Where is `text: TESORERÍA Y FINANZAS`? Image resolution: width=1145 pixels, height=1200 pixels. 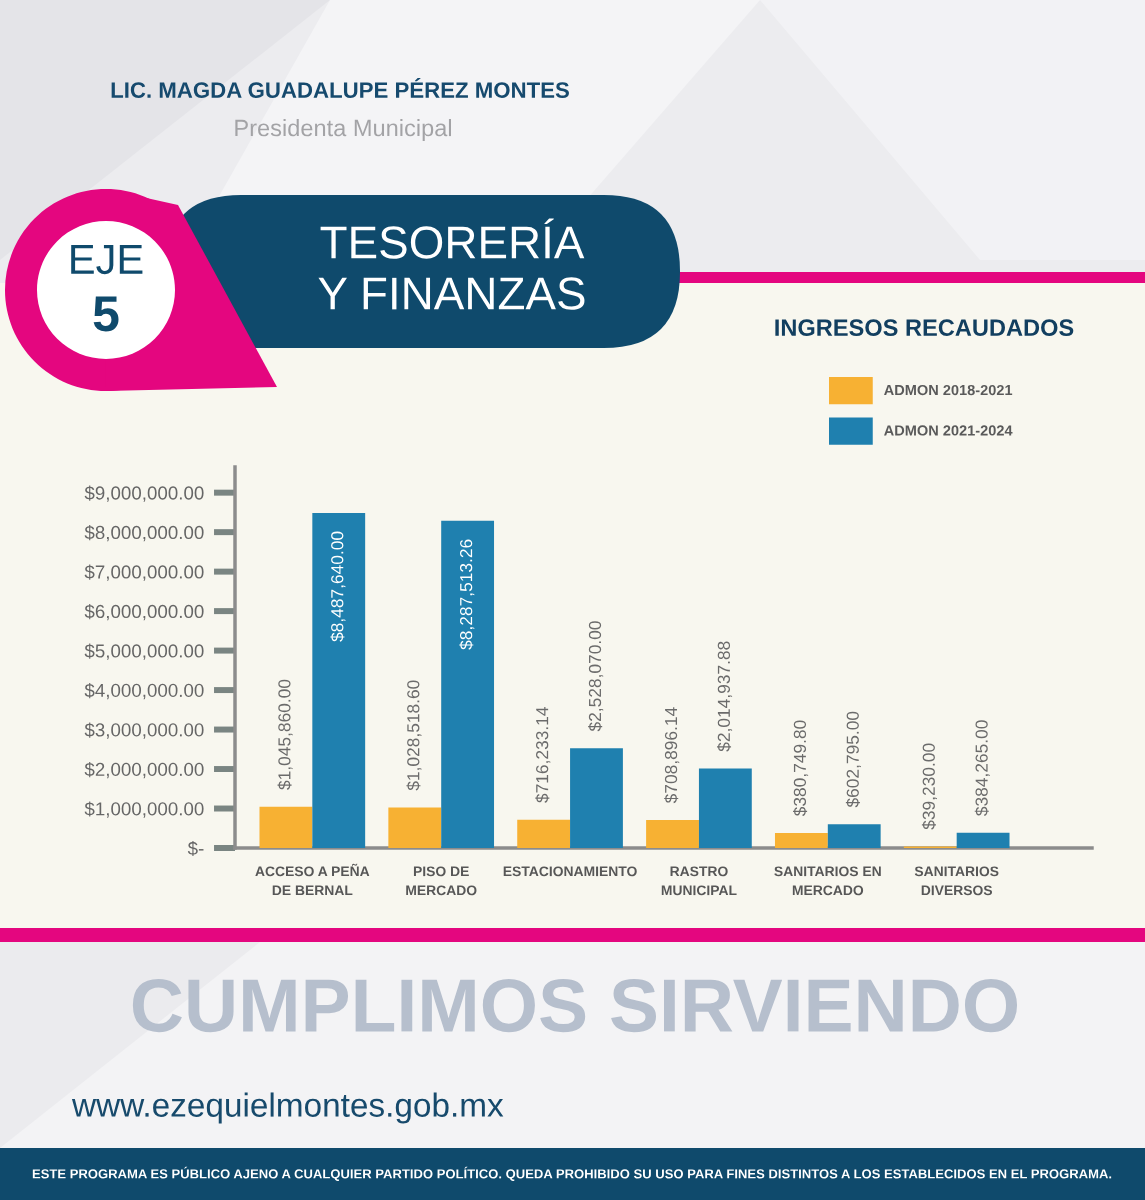
text: TESORERÍA Y FINANZAS is located at coordinates (451, 264).